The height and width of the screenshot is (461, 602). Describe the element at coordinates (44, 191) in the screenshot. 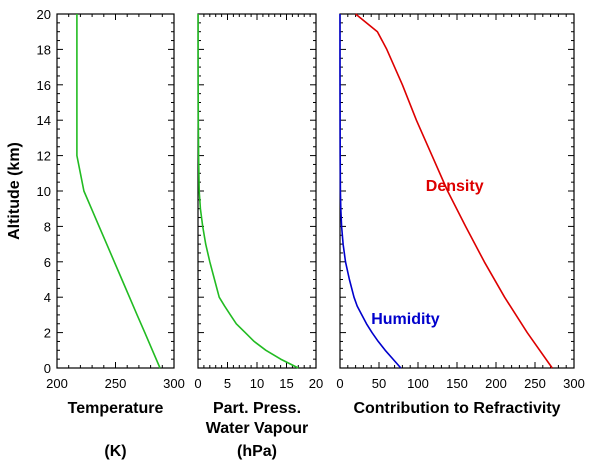

I see `y-tick-label: 10` at that location.